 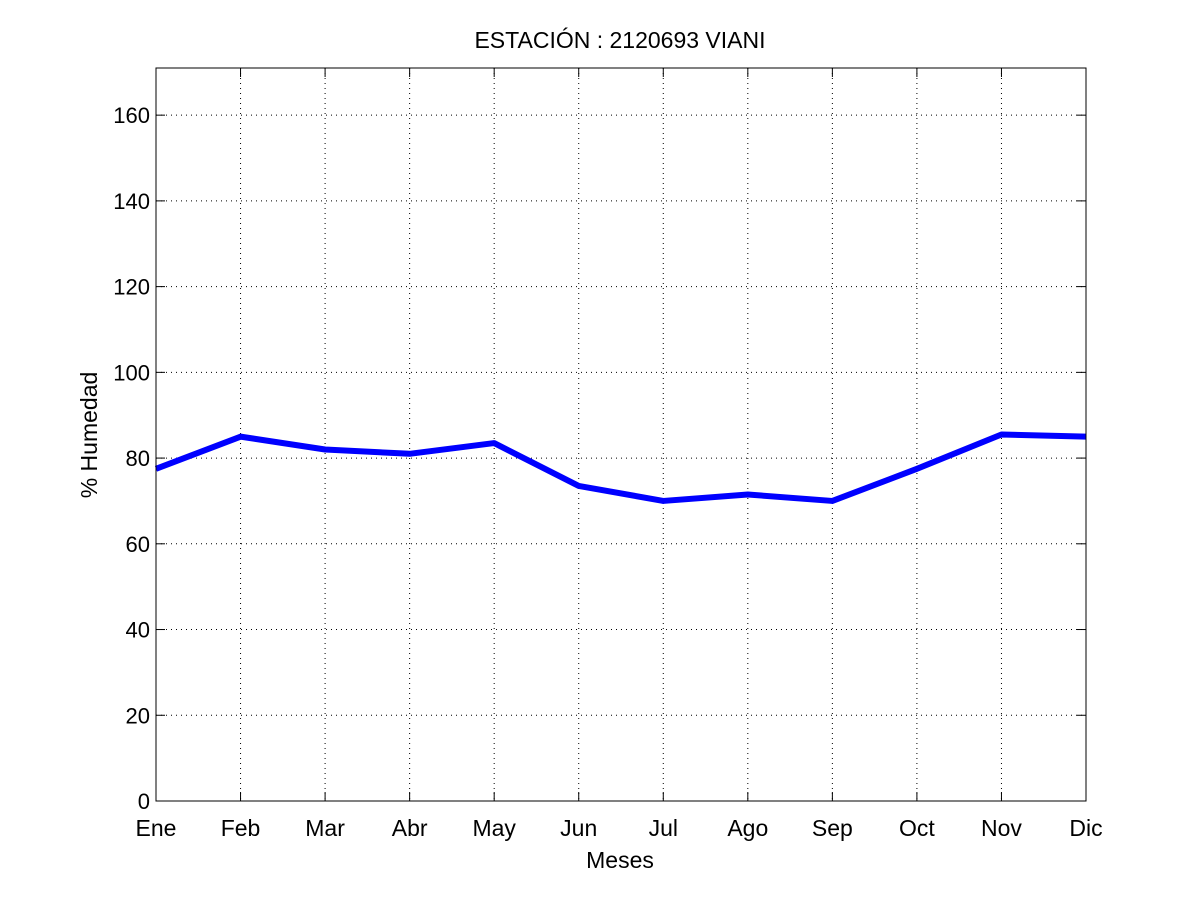 I want to click on x-axis-label: Meses, so click(x=620, y=860).